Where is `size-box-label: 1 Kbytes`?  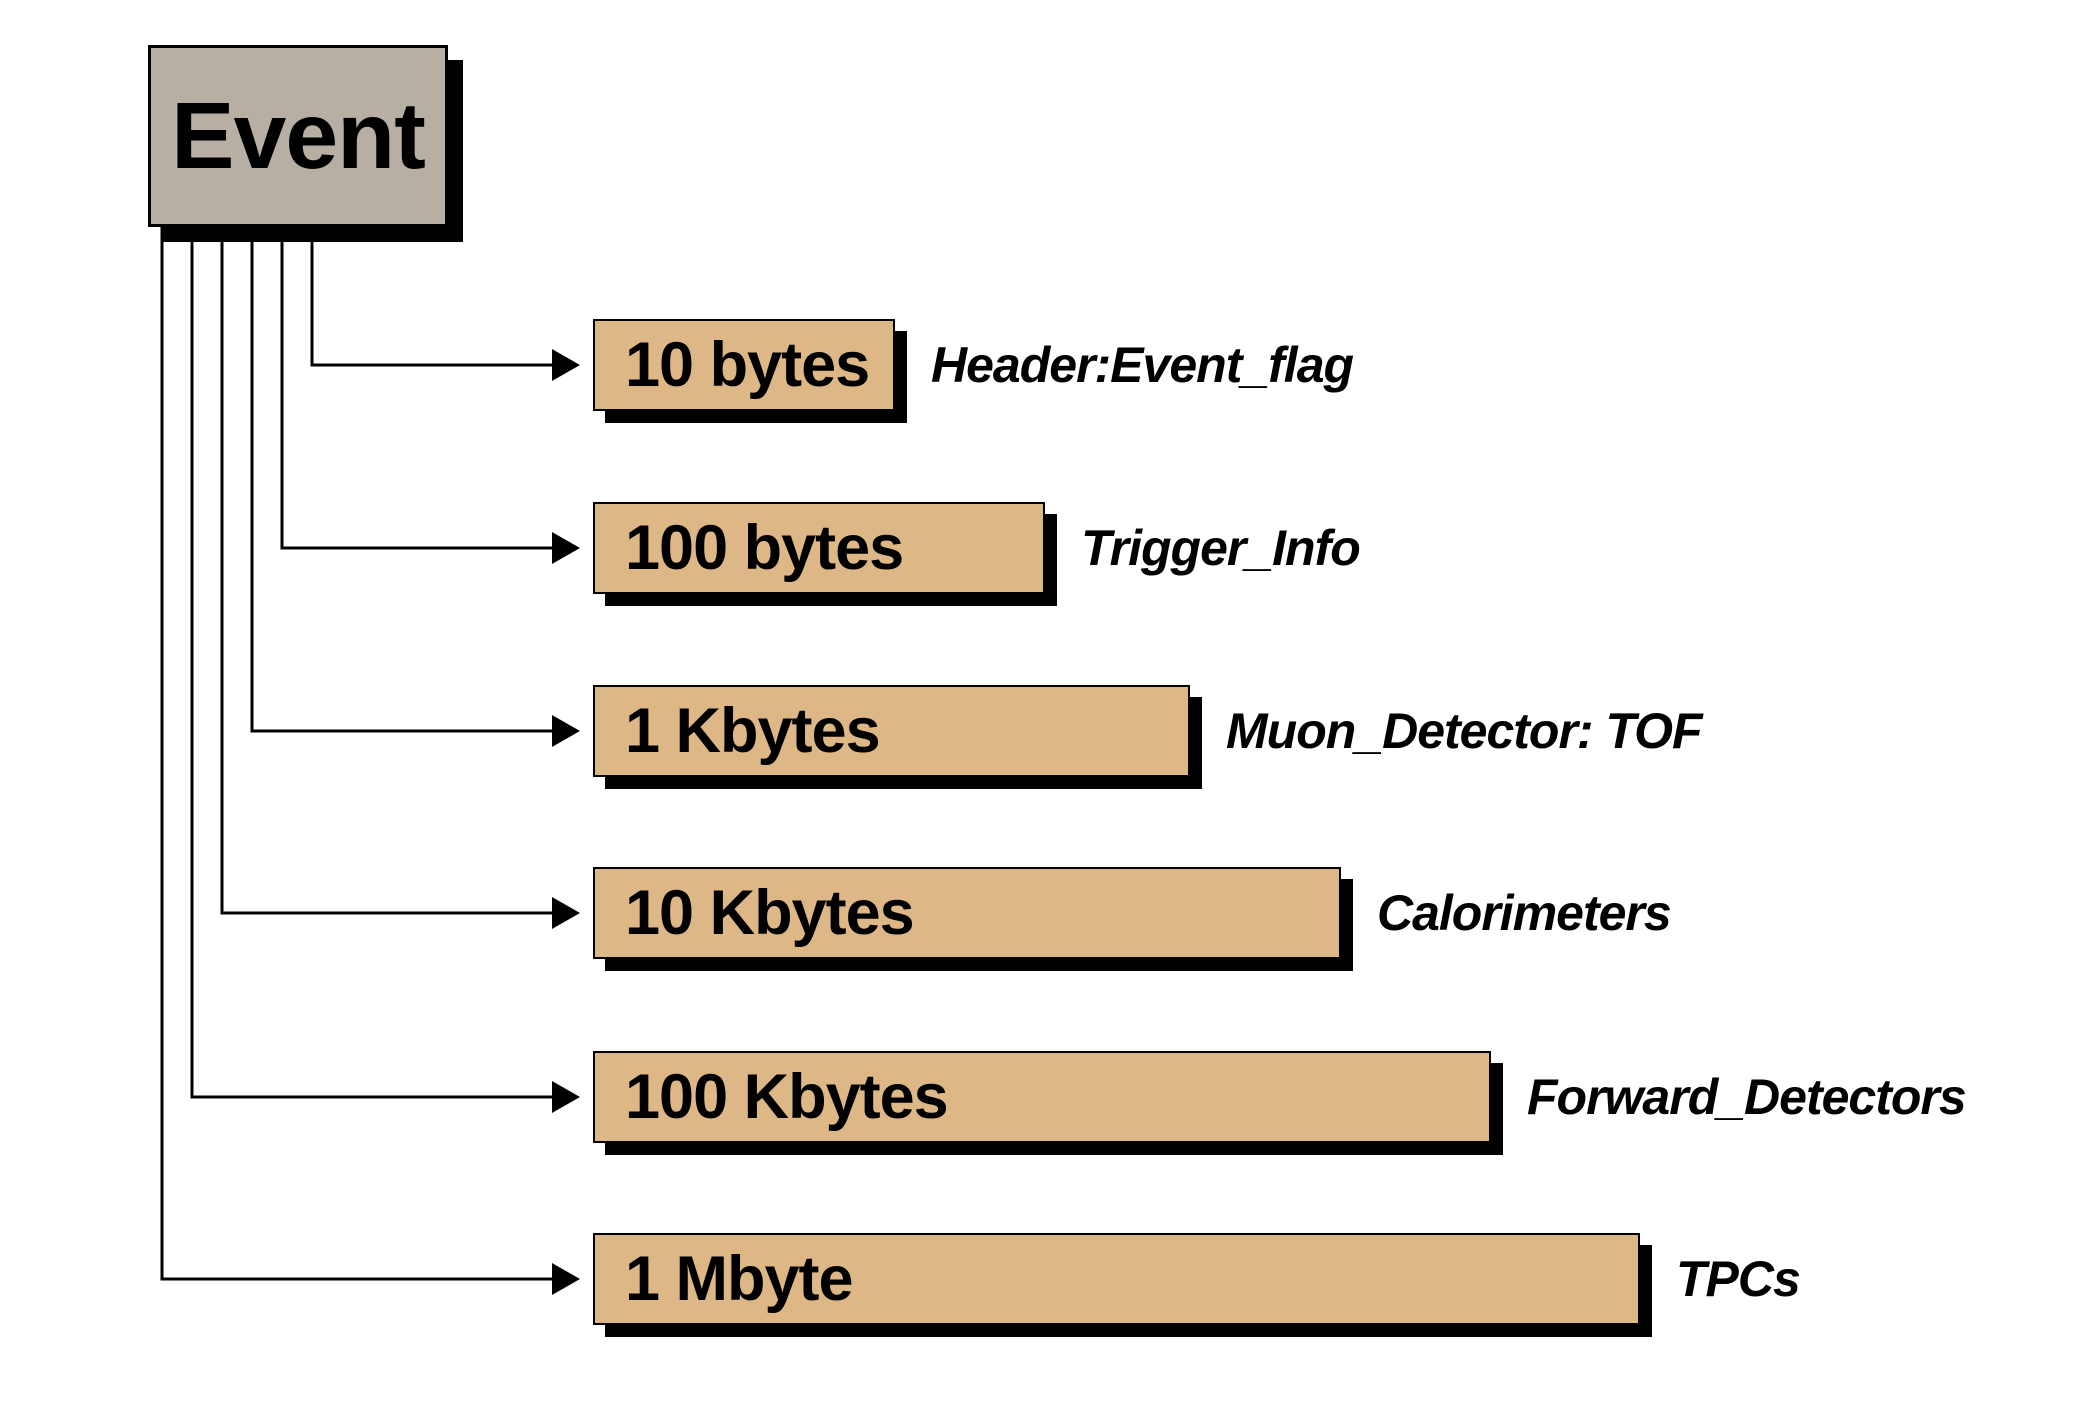
size-box-label: 1 Kbytes is located at coordinates (753, 730).